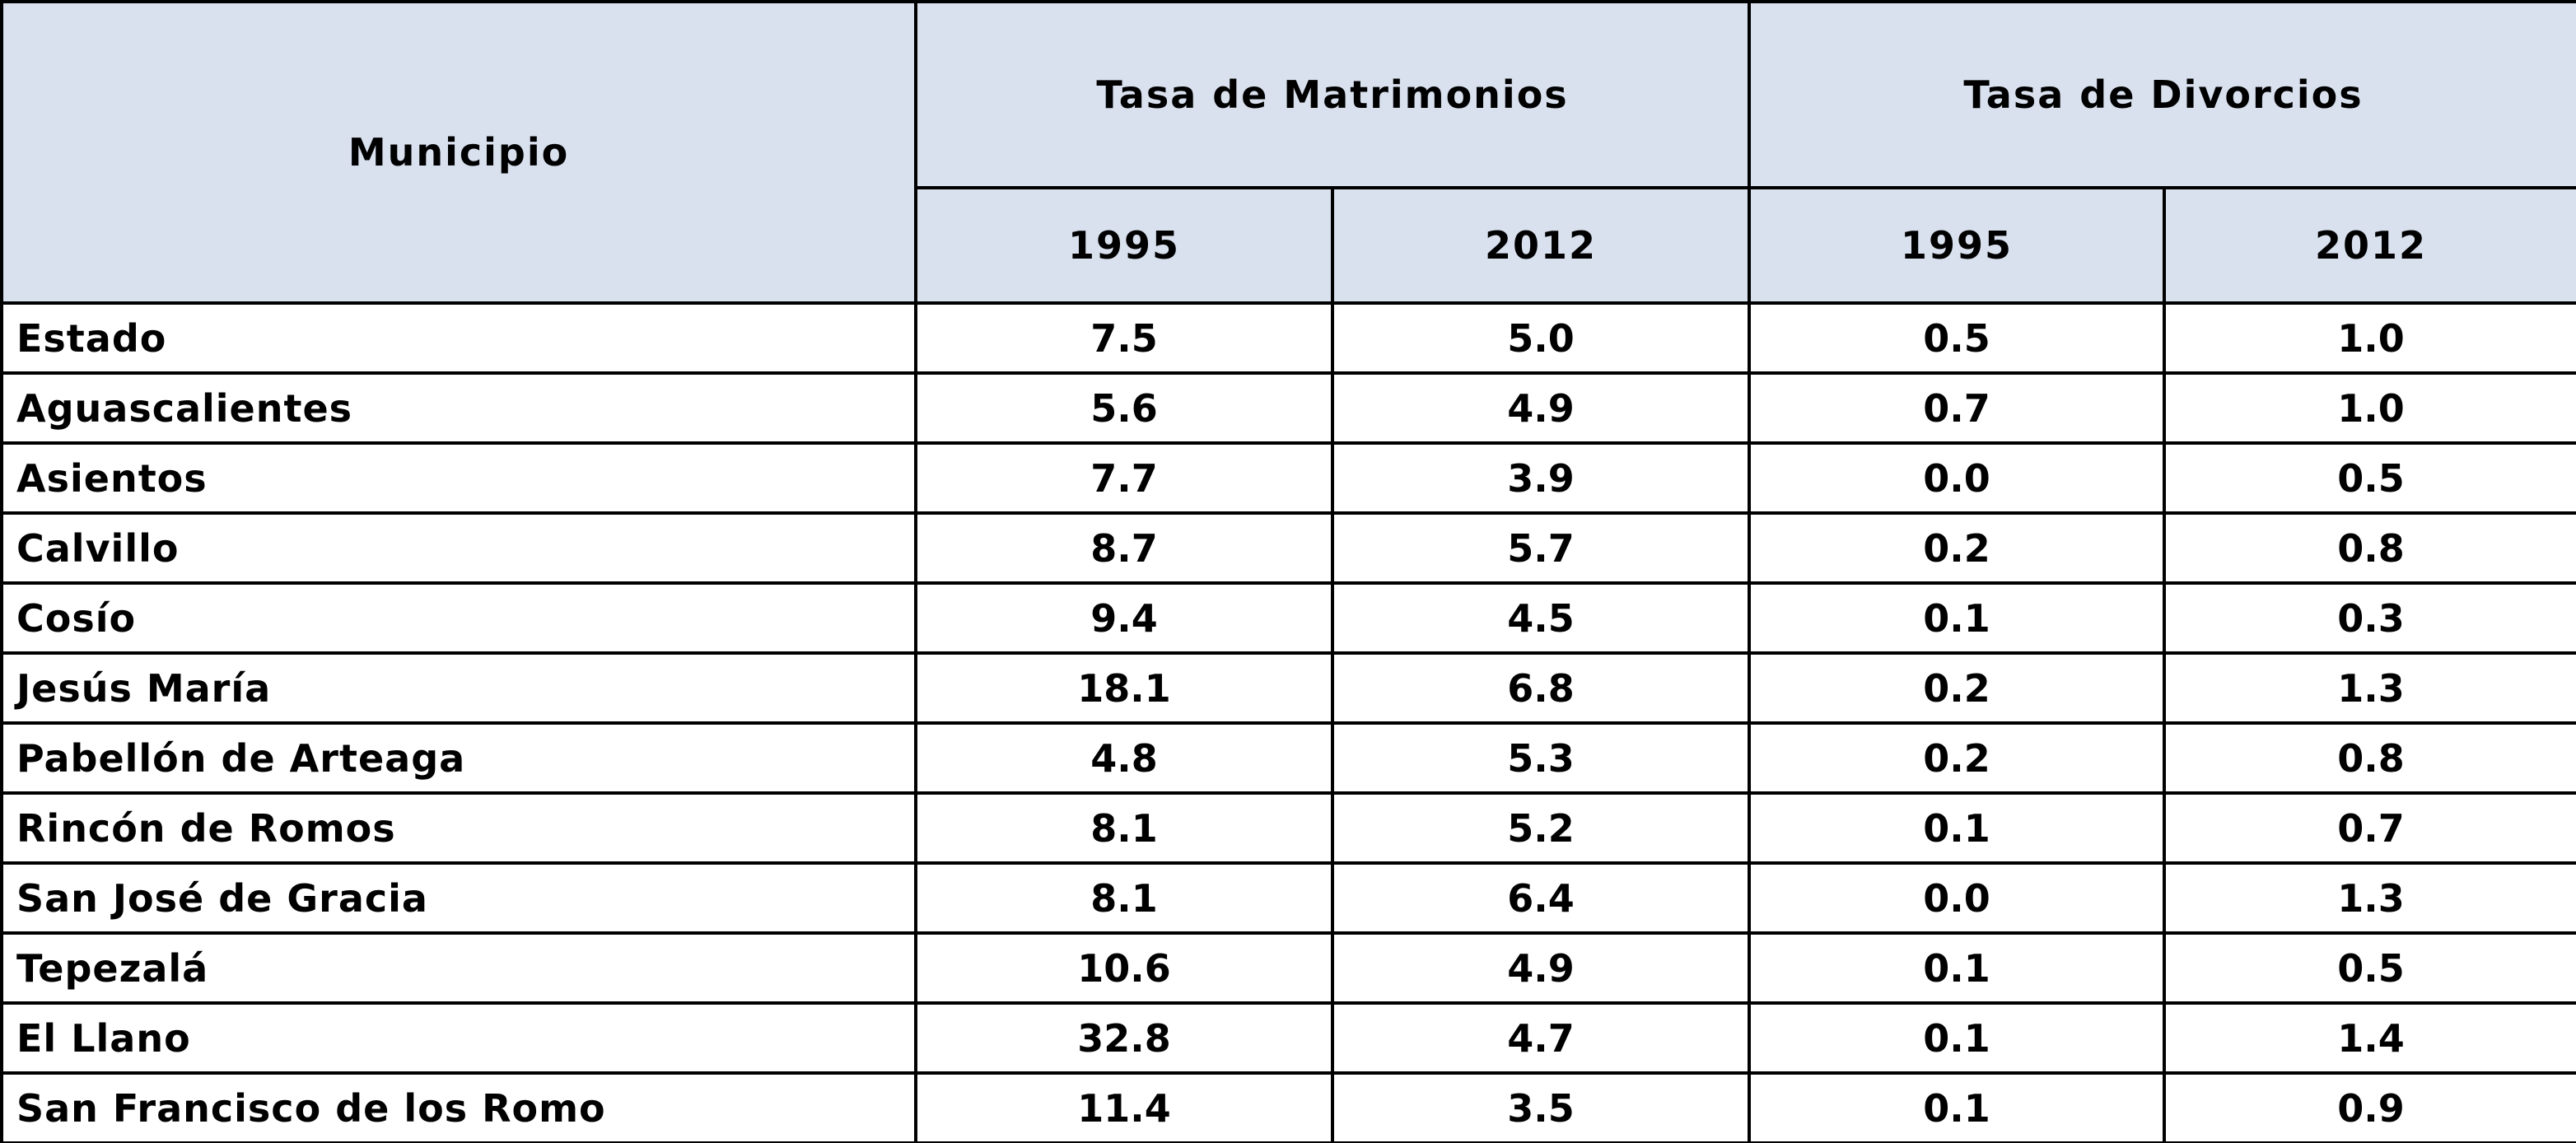 The height and width of the screenshot is (1143, 2576). What do you see at coordinates (1332, 94) in the screenshot?
I see `group-header: Tasa de Matrimonios` at bounding box center [1332, 94].